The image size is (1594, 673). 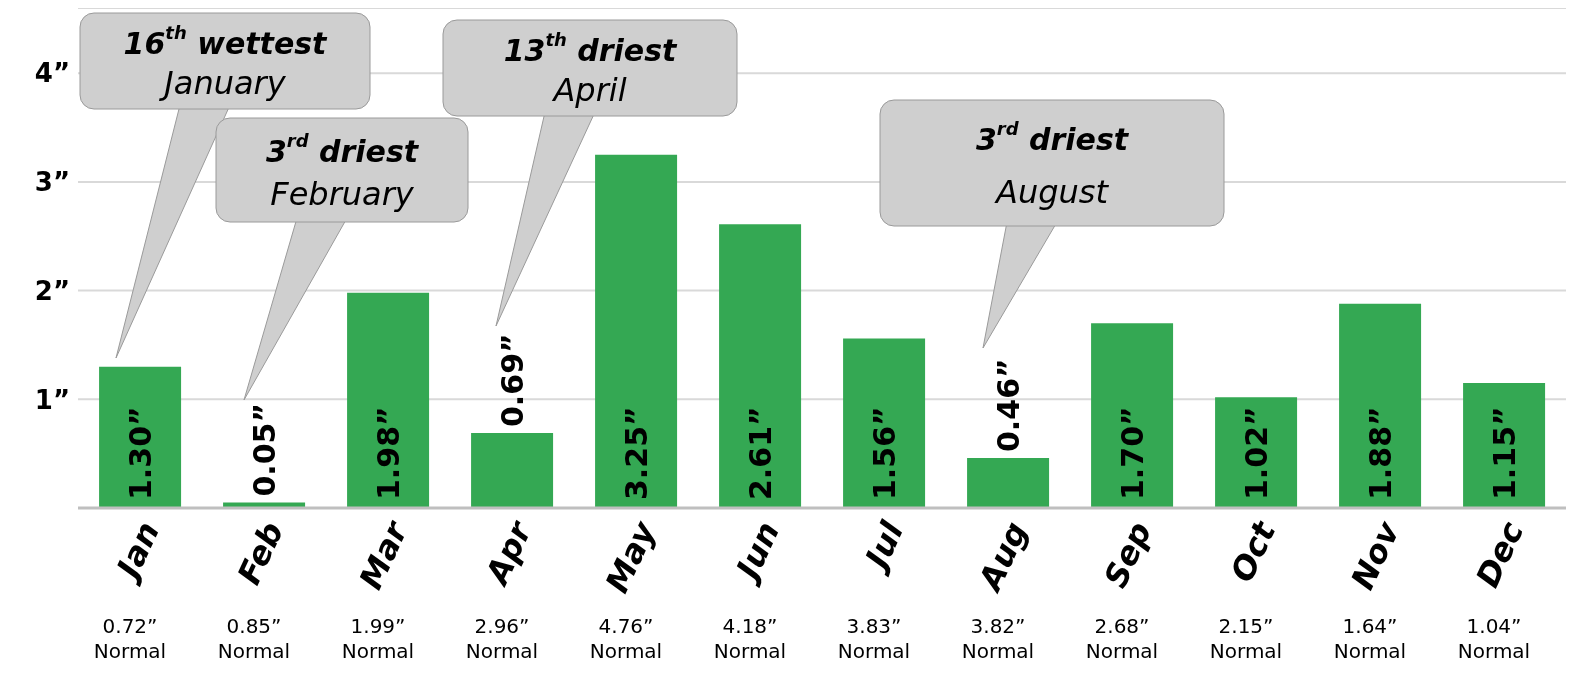 I want to click on y-tick-label: 4”, so click(x=52, y=73).